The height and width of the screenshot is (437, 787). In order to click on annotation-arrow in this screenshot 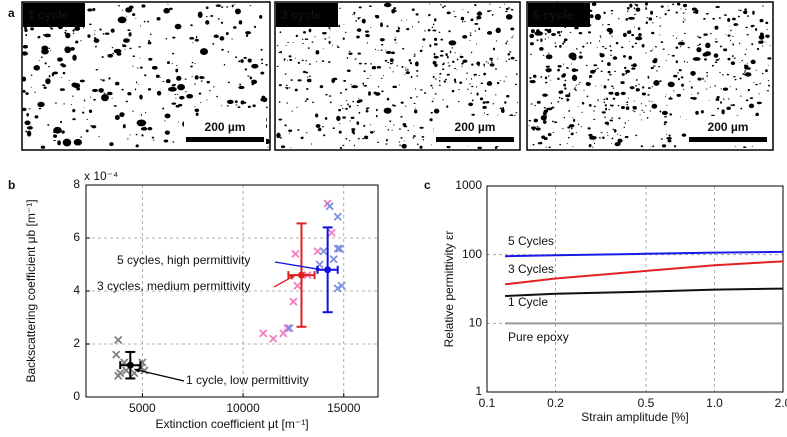, I will do `click(159, 375)`.